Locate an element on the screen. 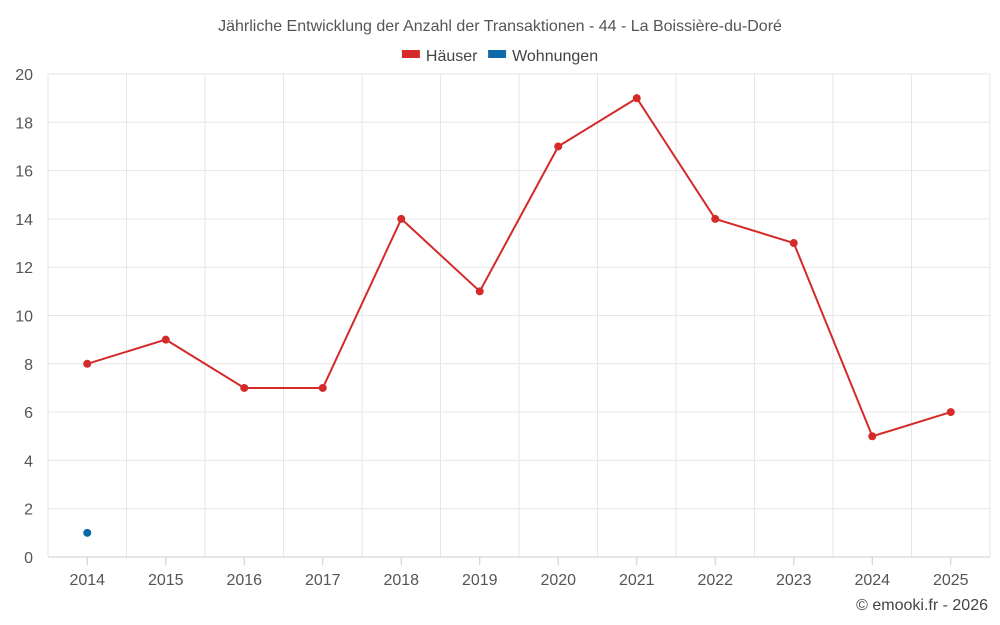 This screenshot has width=1000, height=625. data-point-wohnungen is located at coordinates (87, 532).